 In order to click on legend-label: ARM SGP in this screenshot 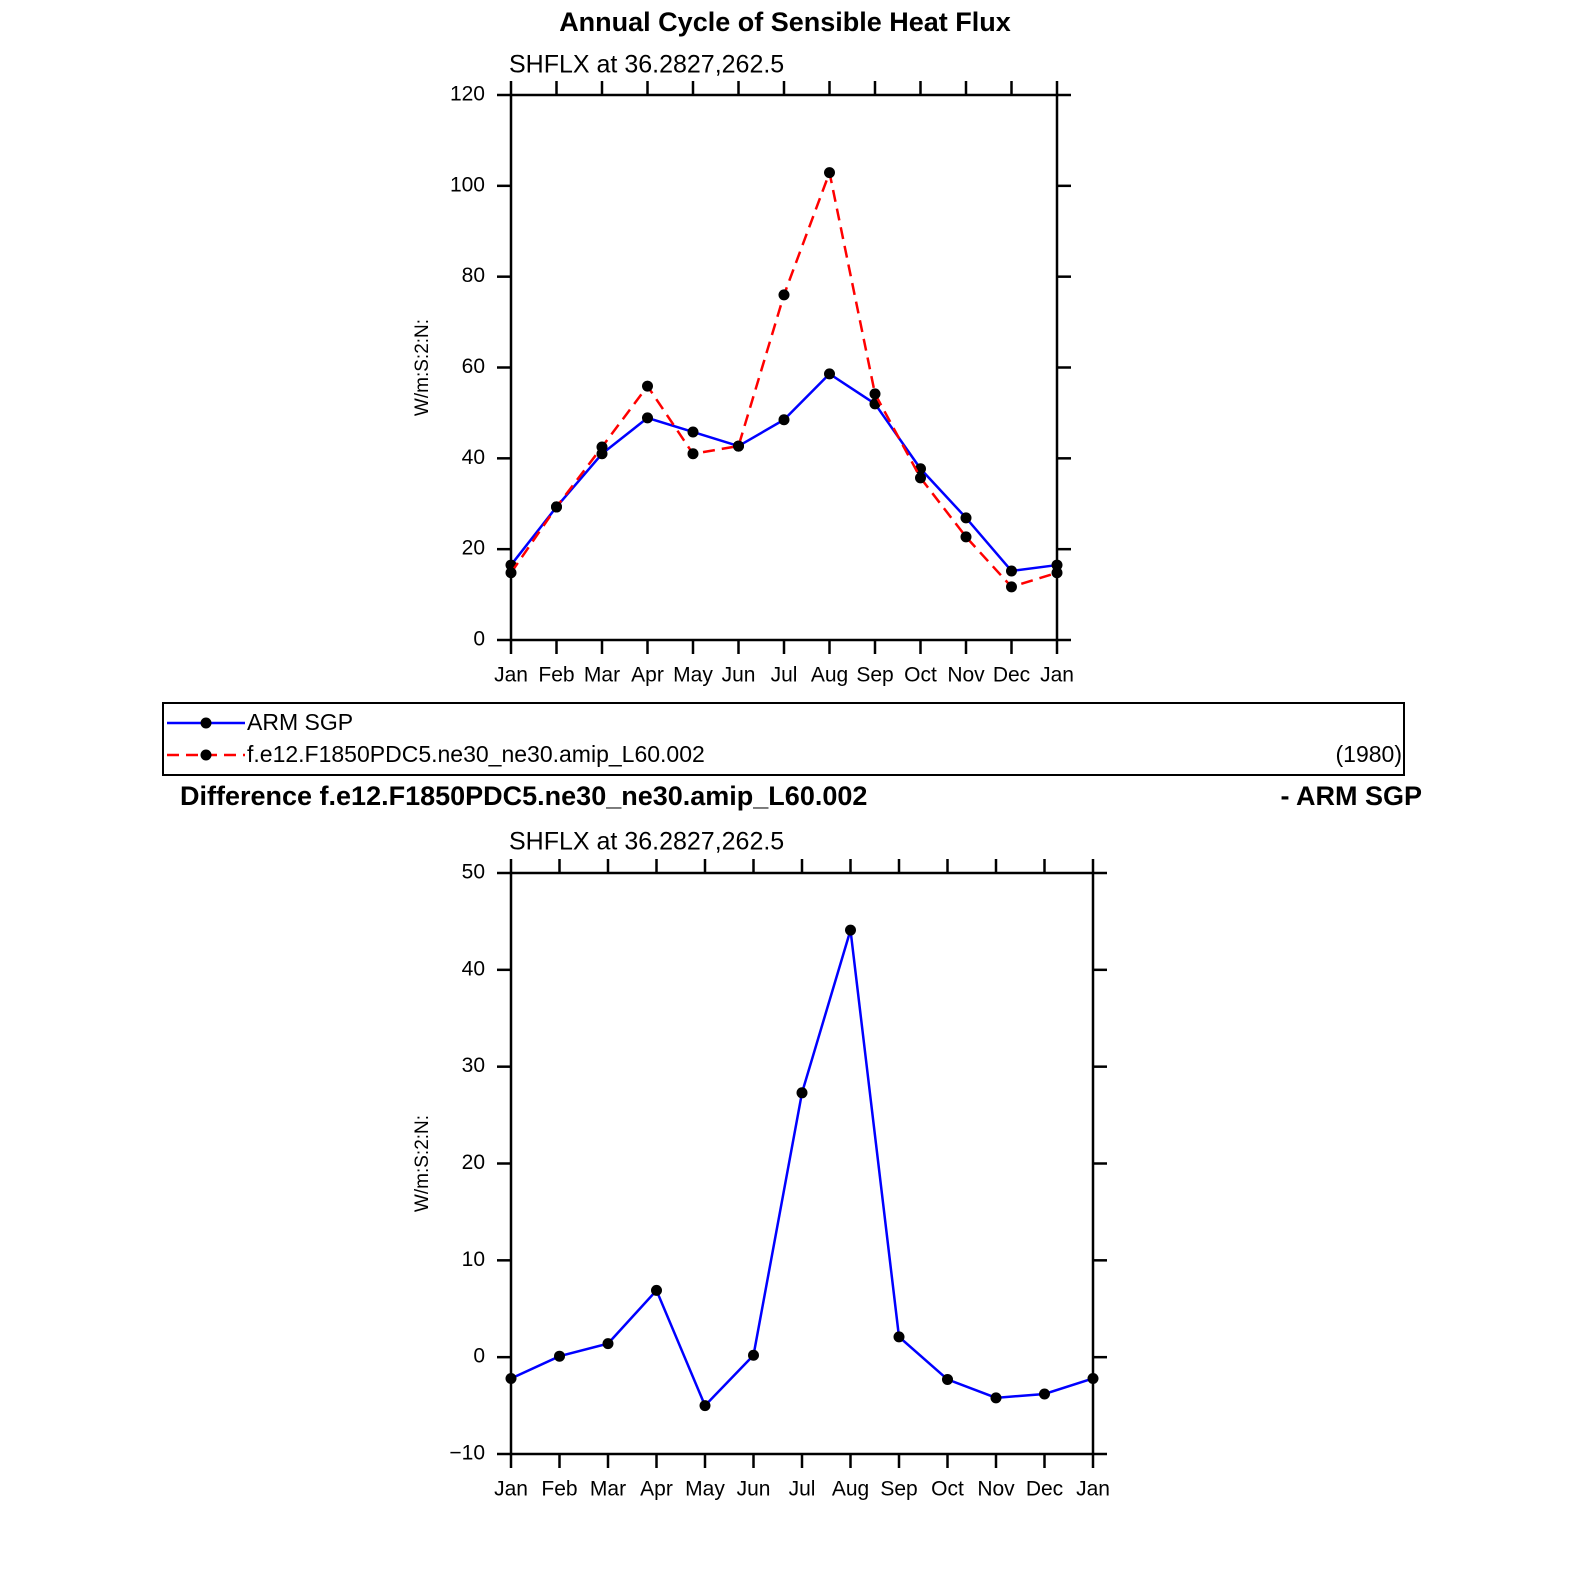, I will do `click(300, 722)`.